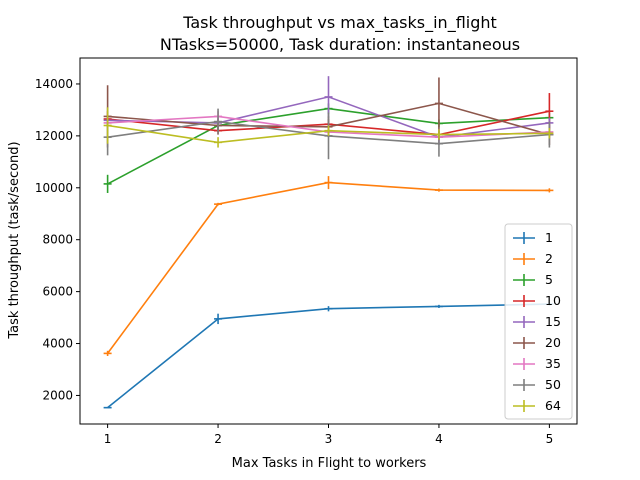  What do you see at coordinates (550, 439) in the screenshot?
I see `x-tick-label-5: 5` at bounding box center [550, 439].